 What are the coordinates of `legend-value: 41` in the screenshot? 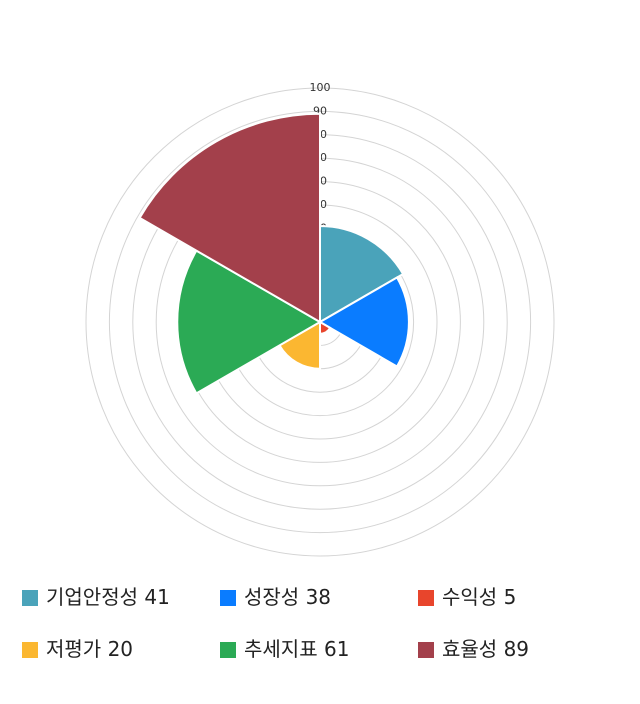 It's located at (156, 597).